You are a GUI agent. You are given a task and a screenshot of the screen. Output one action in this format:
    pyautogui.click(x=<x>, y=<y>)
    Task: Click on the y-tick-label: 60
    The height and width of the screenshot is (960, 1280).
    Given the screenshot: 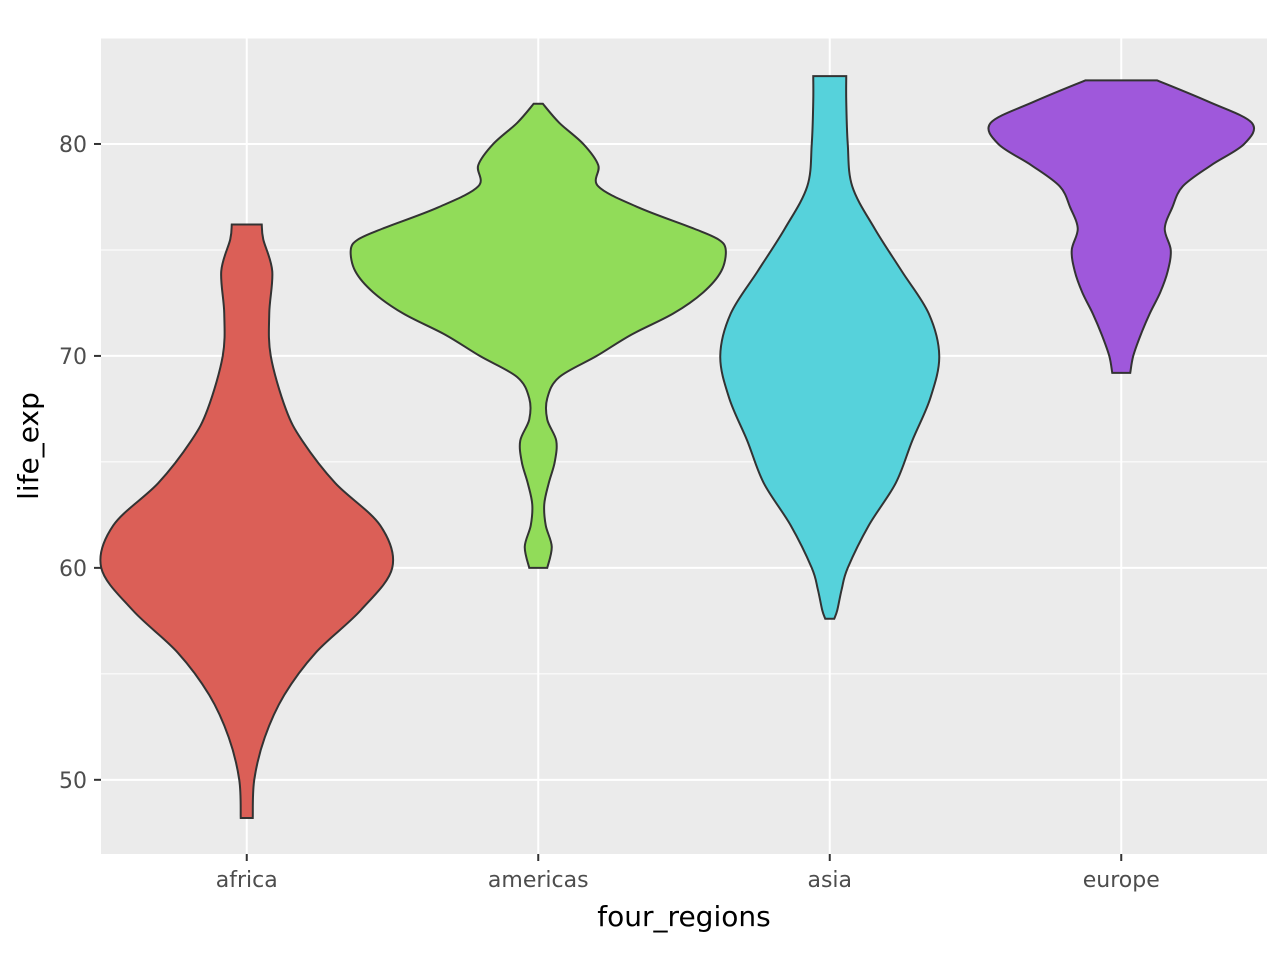 What is the action you would take?
    pyautogui.click(x=73, y=569)
    